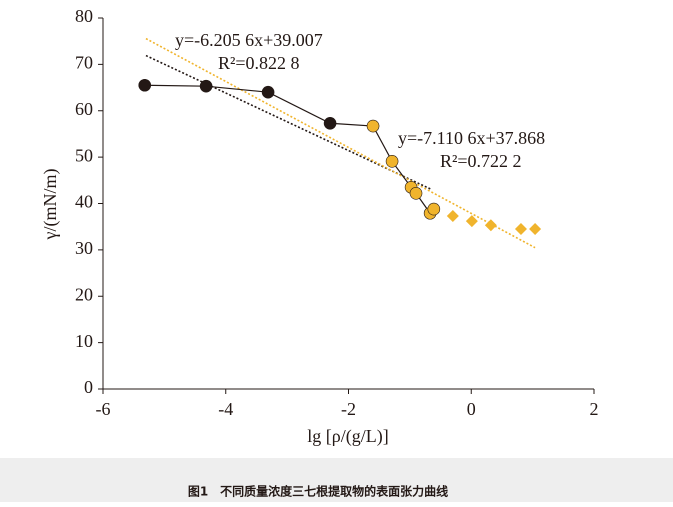 The width and height of the screenshot is (673, 507). Describe the element at coordinates (84, 248) in the screenshot. I see `y-tick-label: 30` at that location.